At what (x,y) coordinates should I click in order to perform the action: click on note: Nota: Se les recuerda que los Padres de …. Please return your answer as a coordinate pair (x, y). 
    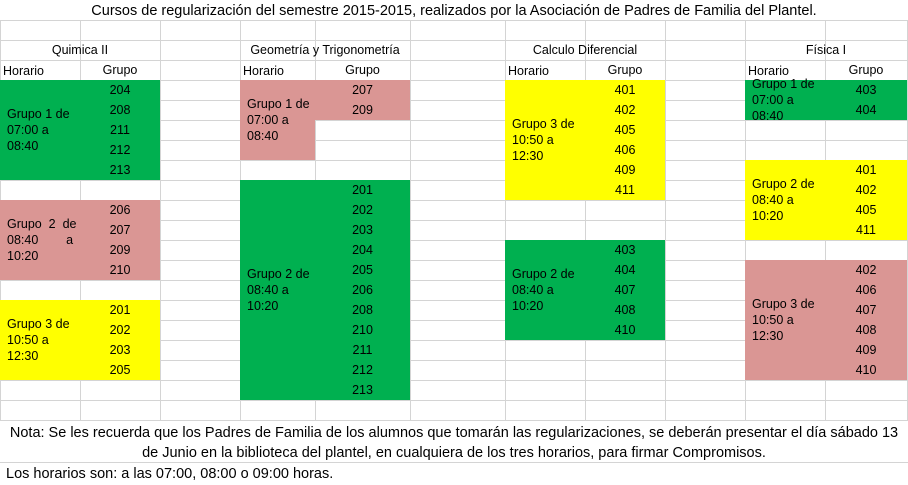
    Looking at the image, I should click on (454, 443).